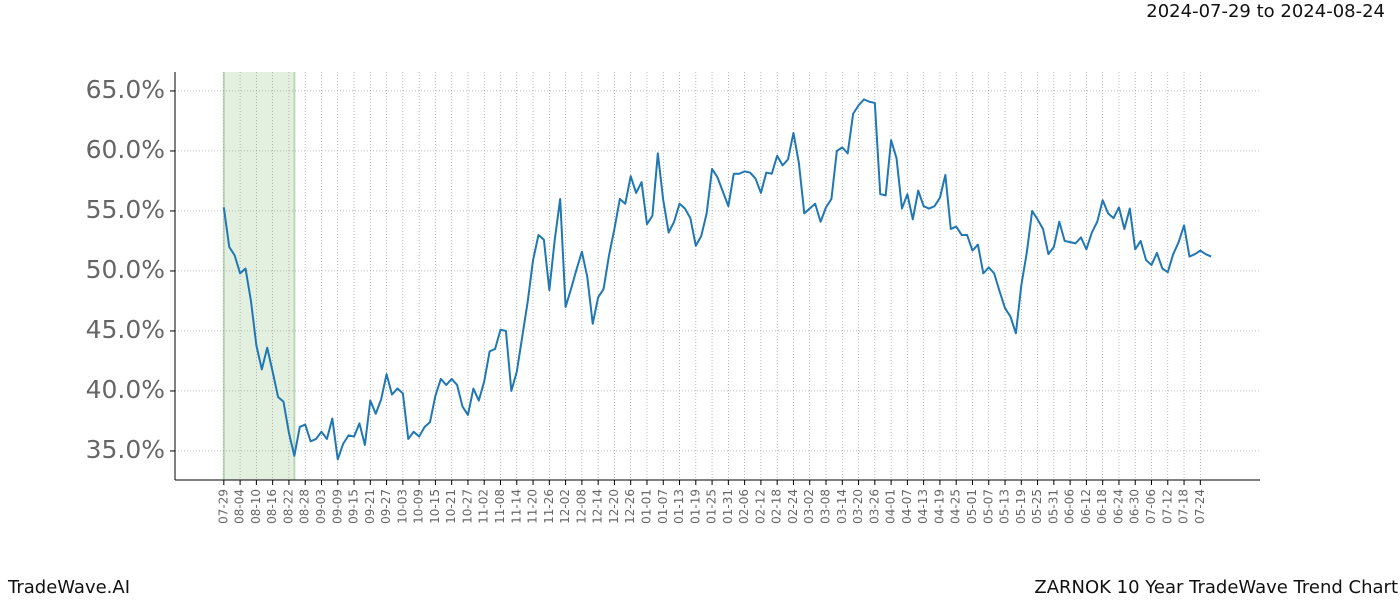  I want to click on x-tick-label: 03-14, so click(842, 506).